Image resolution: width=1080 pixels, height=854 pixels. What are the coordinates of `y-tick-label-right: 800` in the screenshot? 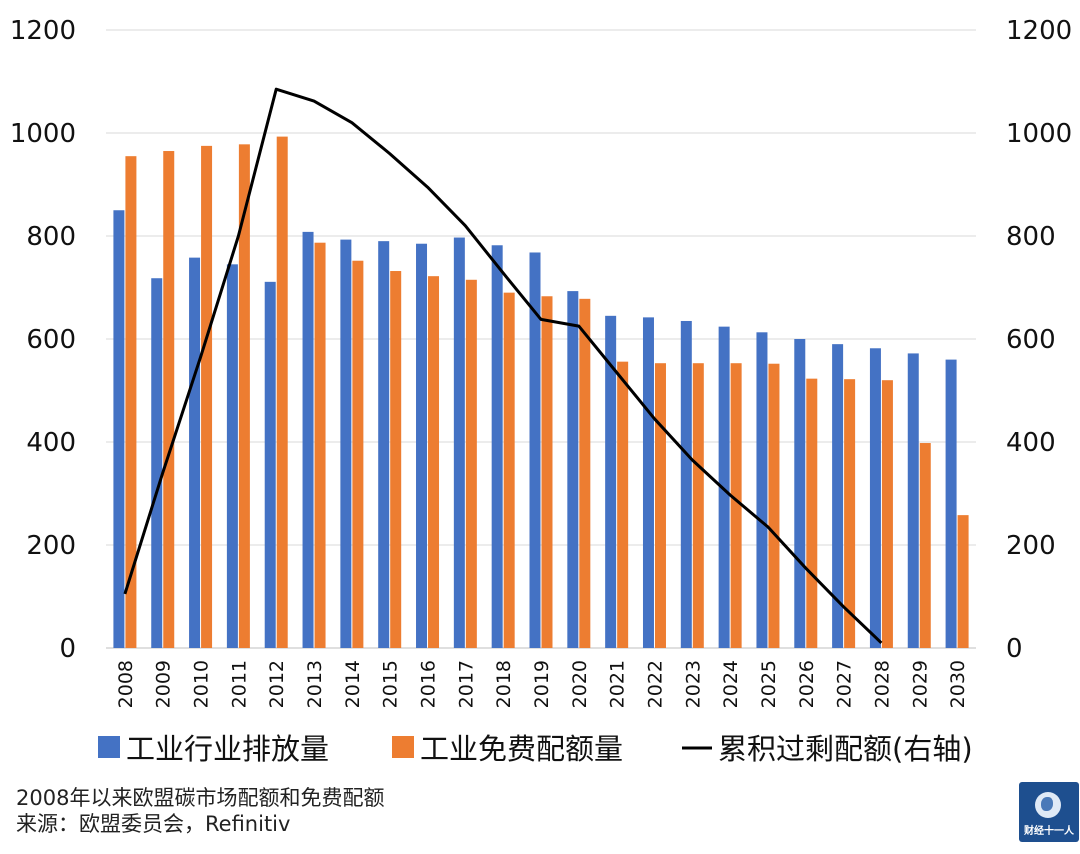 It's located at (1031, 237).